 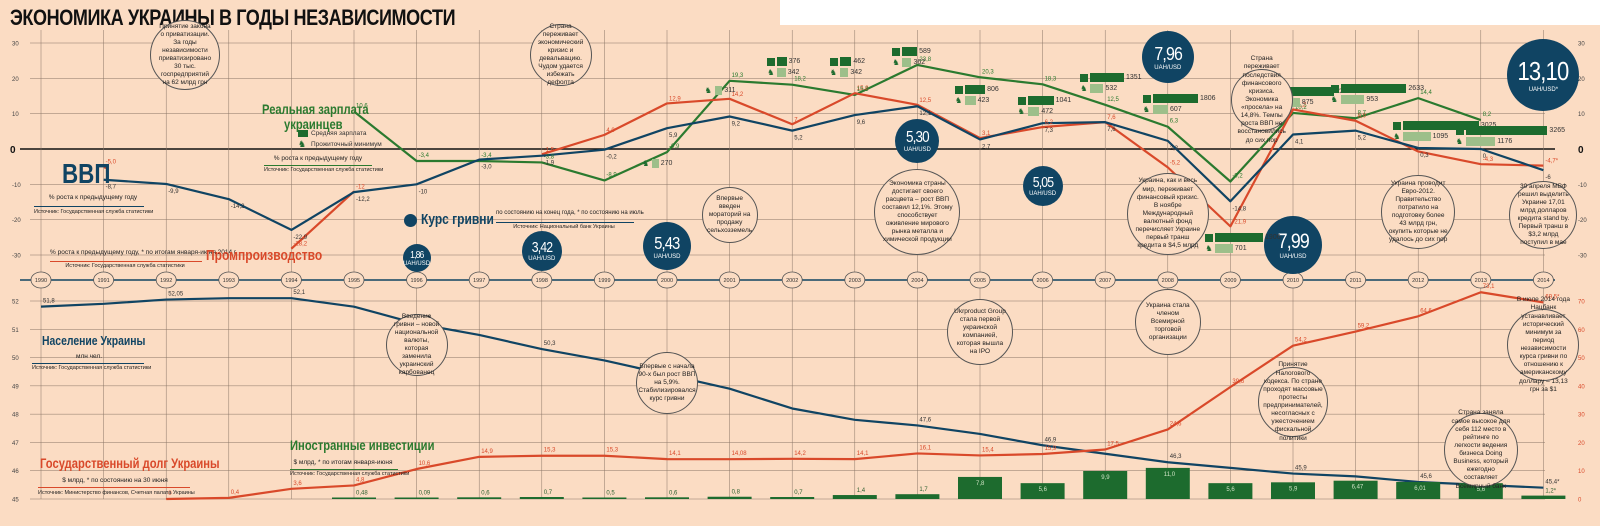 I want to click on debt-y-tick: 20, so click(x=1581, y=444).